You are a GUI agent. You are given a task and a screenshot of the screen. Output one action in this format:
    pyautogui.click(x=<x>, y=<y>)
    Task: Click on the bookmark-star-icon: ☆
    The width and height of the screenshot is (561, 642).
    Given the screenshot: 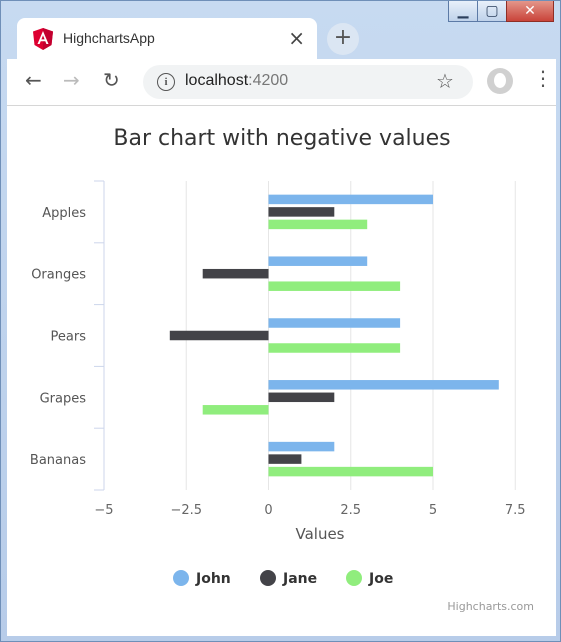 What is the action you would take?
    pyautogui.click(x=445, y=81)
    